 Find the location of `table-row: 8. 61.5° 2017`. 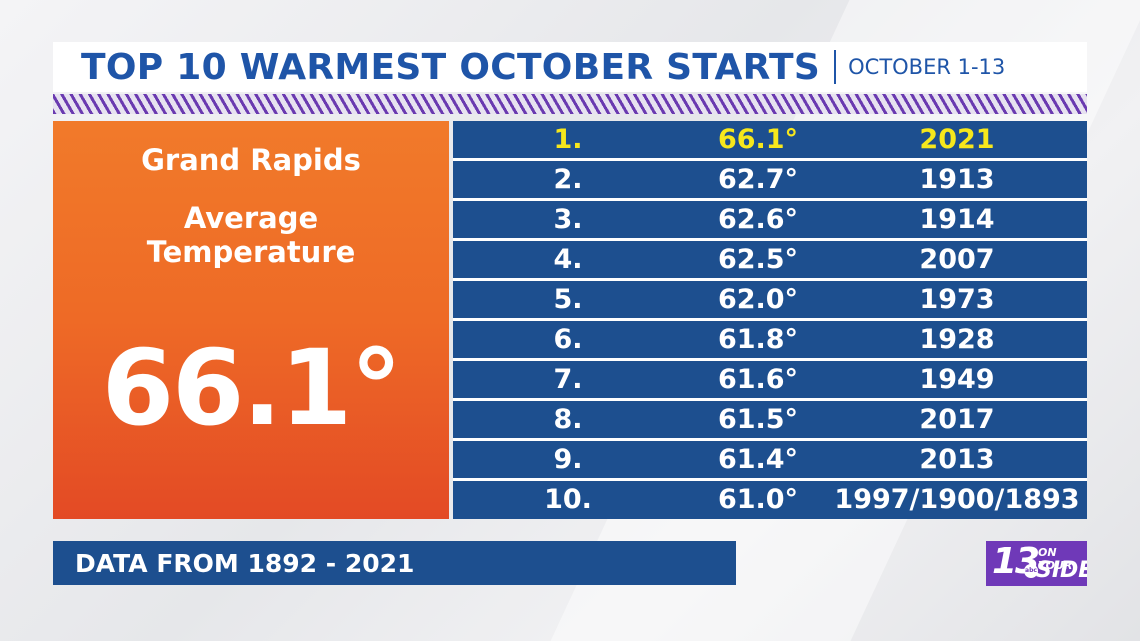

table-row: 8. 61.5° 2017 is located at coordinates (770, 419).